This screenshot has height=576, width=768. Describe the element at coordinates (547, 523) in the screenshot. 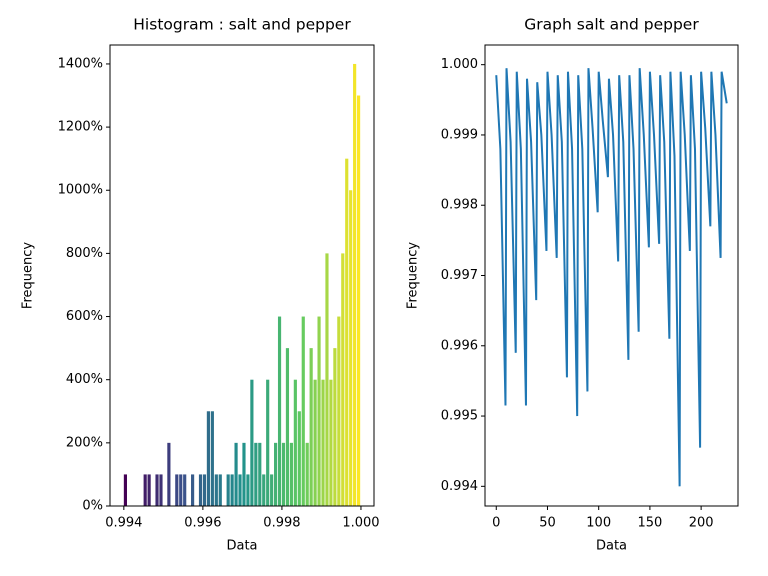

I see `x-tick-label: 50` at that location.